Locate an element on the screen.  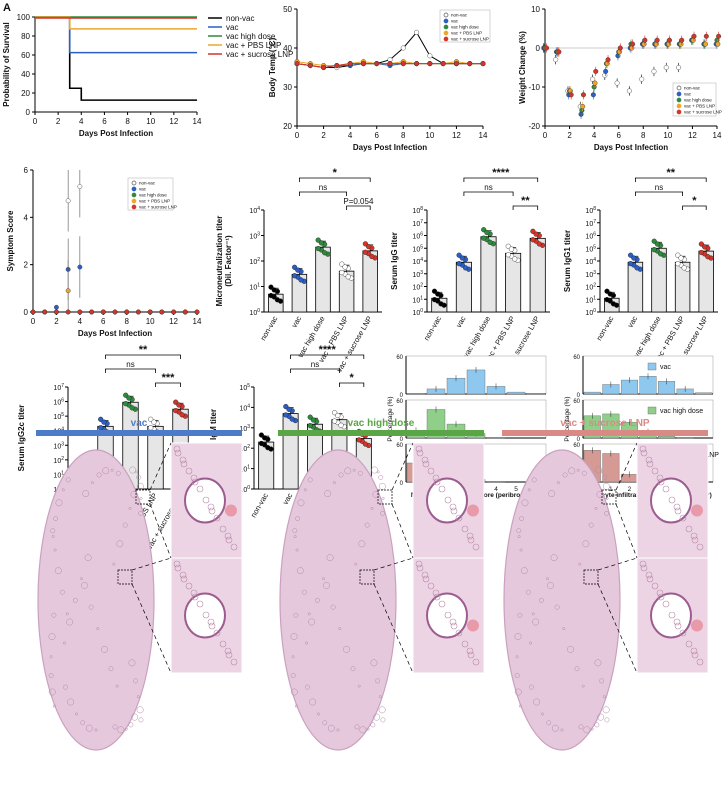
x-tick-label: 2 is located at coordinates (56, 321).